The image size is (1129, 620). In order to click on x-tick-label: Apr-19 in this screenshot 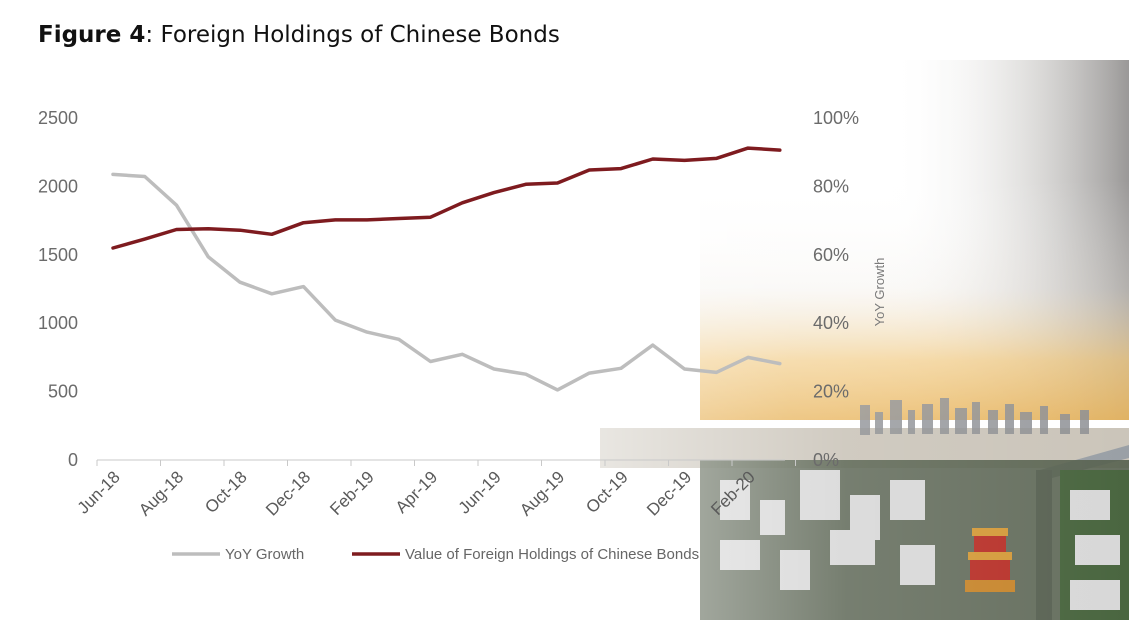, I will do `click(417, 492)`.